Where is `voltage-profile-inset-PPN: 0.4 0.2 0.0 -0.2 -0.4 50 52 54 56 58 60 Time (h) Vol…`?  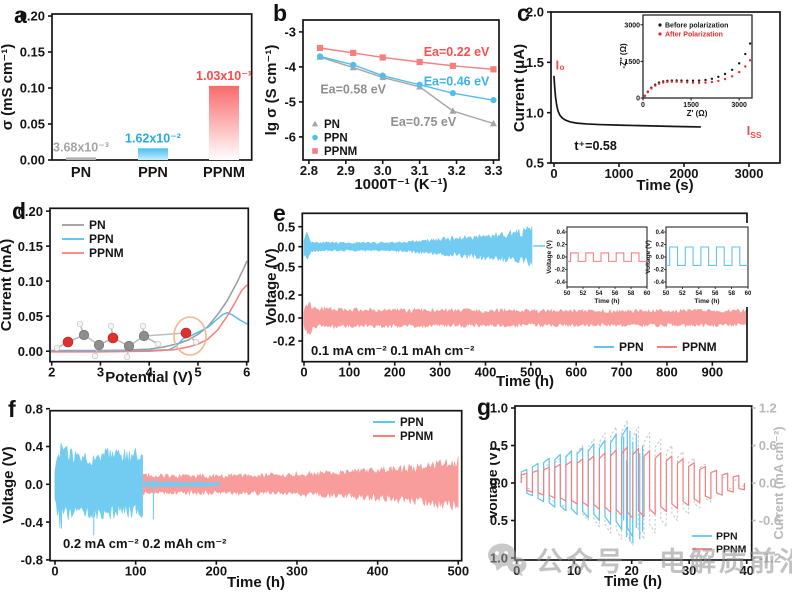
voltage-profile-inset-PPN: 0.4 0.2 0.0 -0.2 -0.4 50 52 54 56 58 60 Time (h) Vol… is located at coordinates (698, 265).